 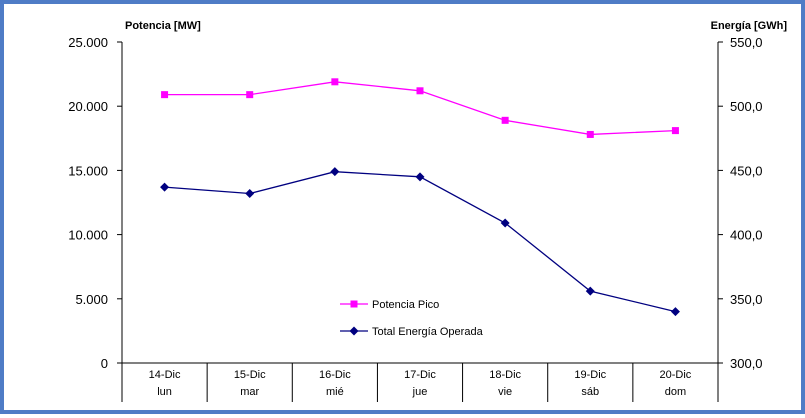 I want to click on right-tick-label: 450,0, so click(x=746, y=170).